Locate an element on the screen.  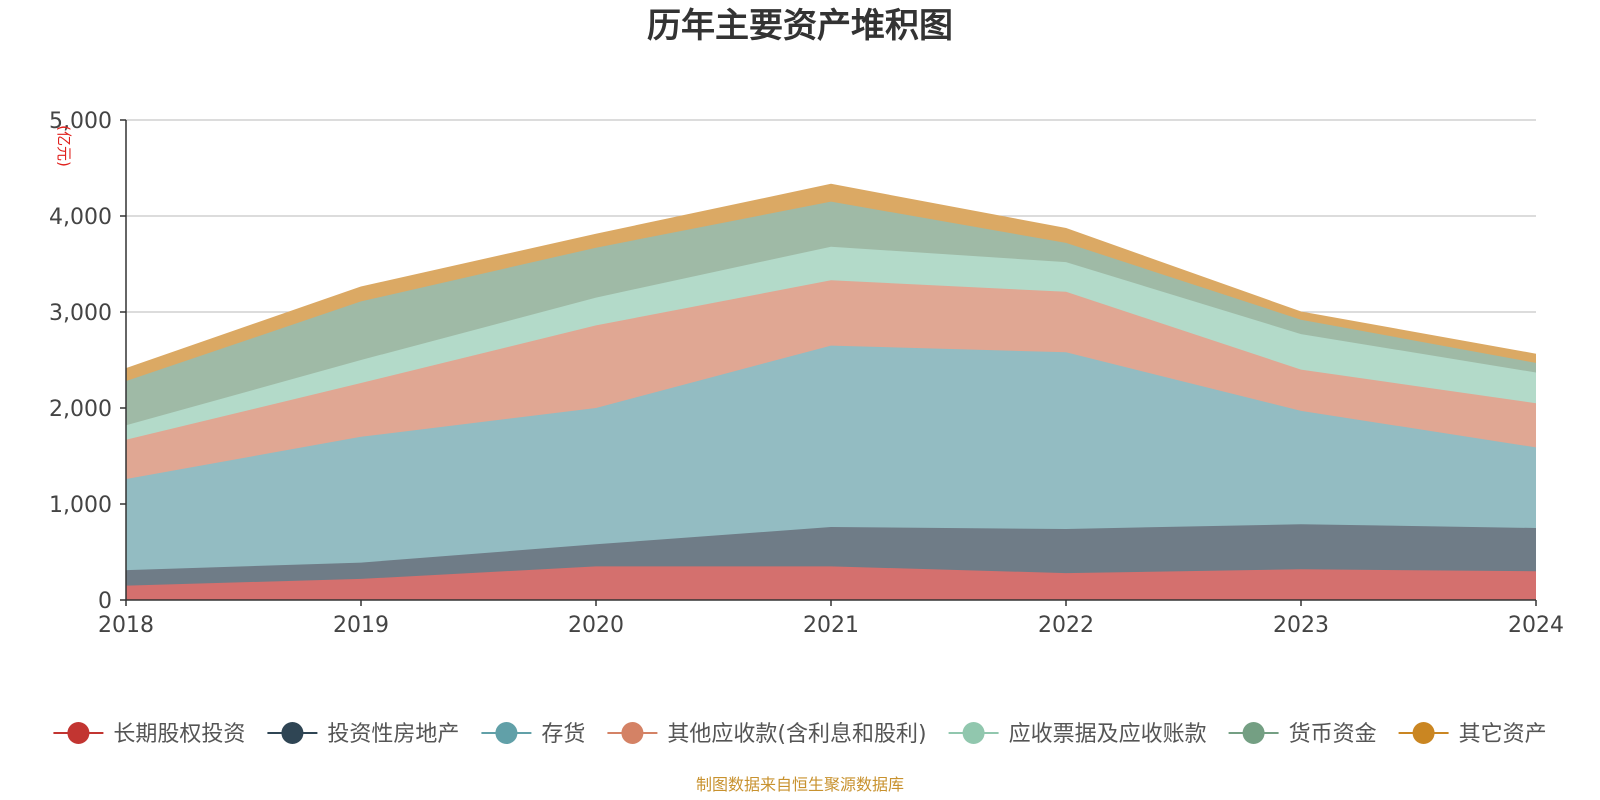
x-tick-label: 2021 is located at coordinates (831, 625).